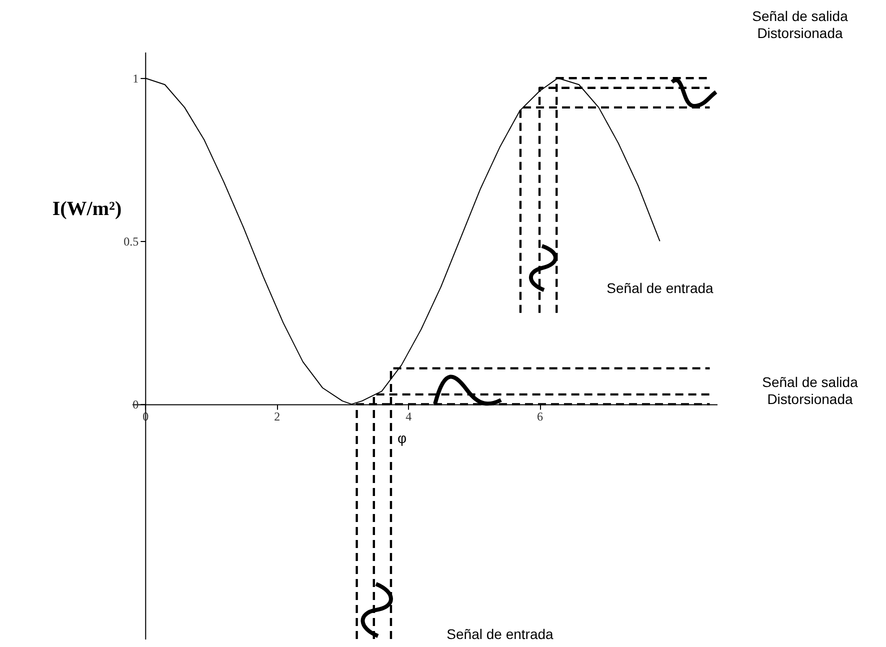  Describe the element at coordinates (131, 241) in the screenshot. I see `y-tick-label: 0.5` at that location.